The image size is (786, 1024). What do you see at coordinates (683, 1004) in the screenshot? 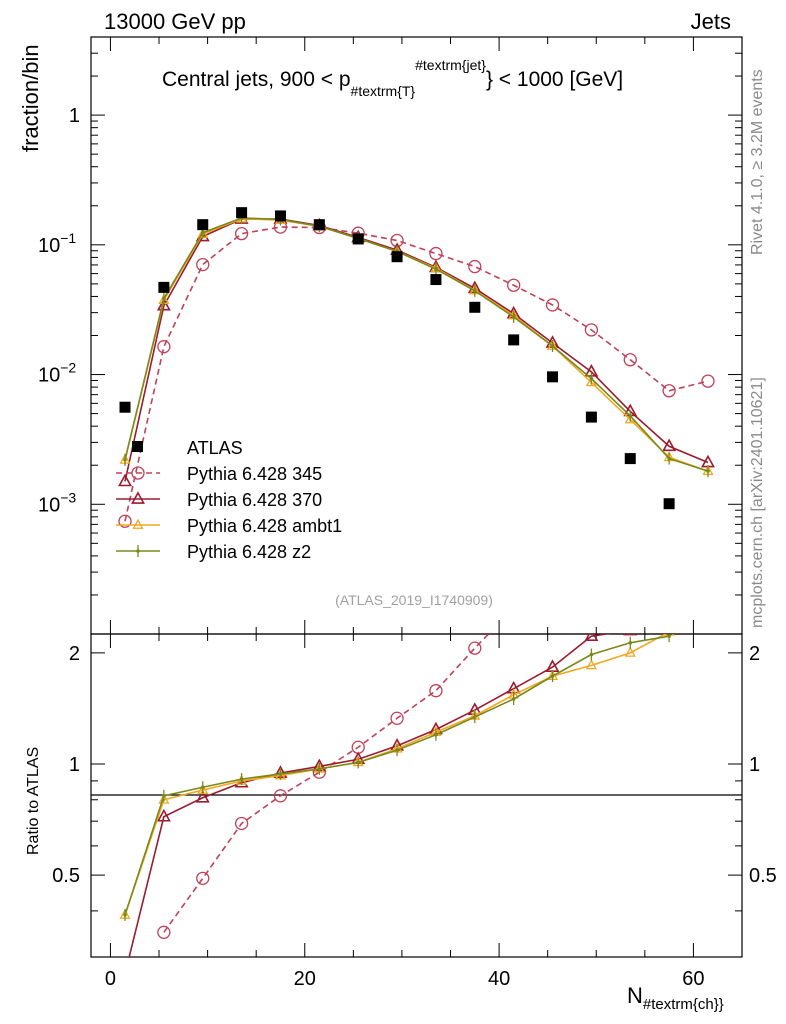
I see `x-axis-title-sub: #textrm{ch}}` at bounding box center [683, 1004].